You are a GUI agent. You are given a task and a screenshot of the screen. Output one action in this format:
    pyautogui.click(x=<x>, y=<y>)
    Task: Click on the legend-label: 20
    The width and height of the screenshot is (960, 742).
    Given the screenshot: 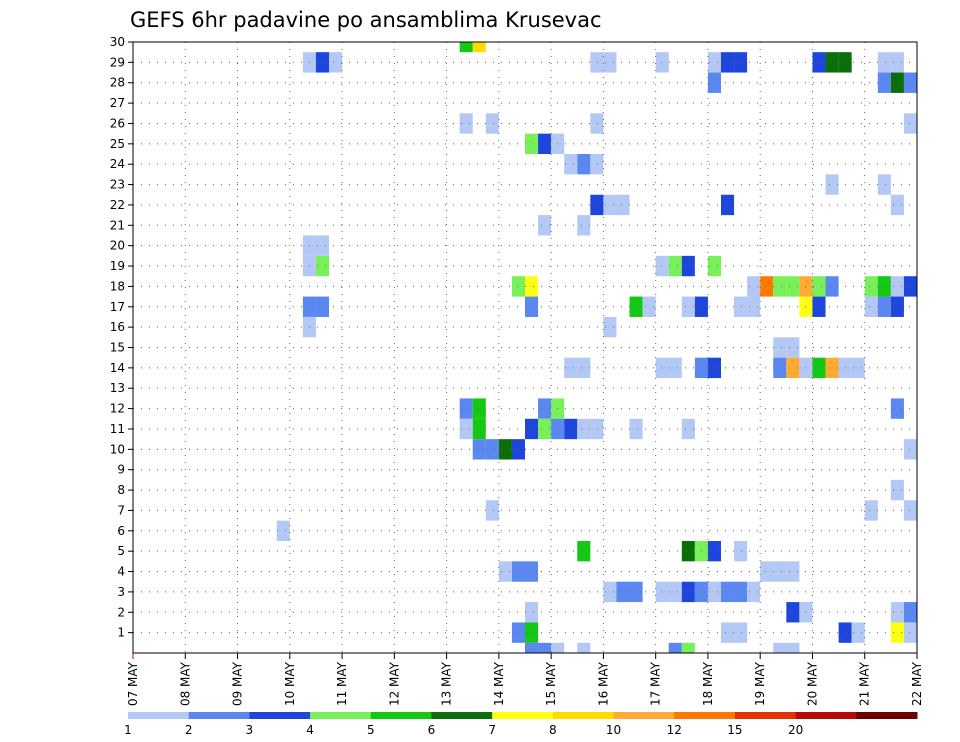 What is the action you would take?
    pyautogui.click(x=795, y=730)
    